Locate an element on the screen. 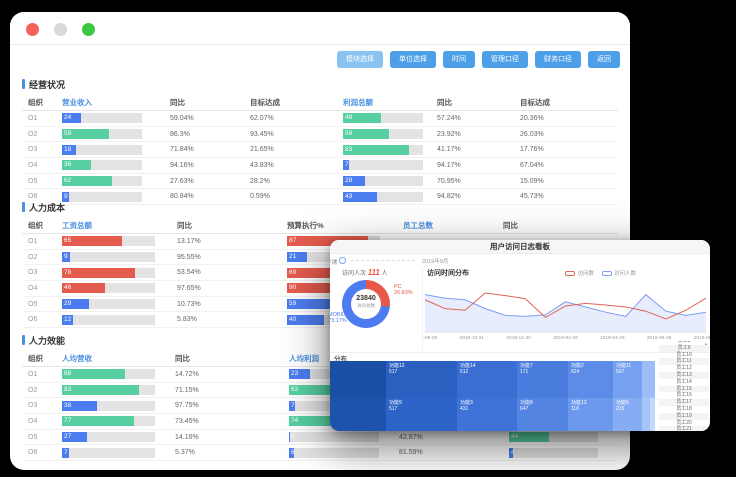  slider-label: 平铺 is located at coordinates (334, 263).